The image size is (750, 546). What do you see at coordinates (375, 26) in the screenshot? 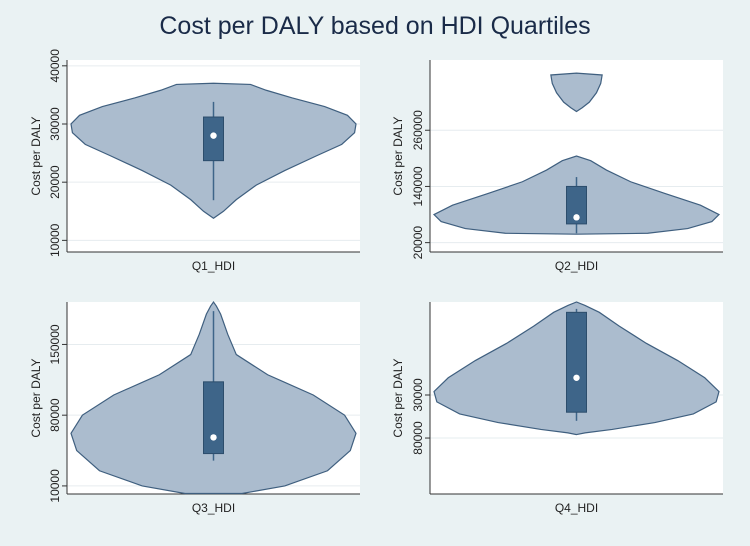
I see `chart-title: Cost per DALY based on HDI Quartiles` at bounding box center [375, 26].